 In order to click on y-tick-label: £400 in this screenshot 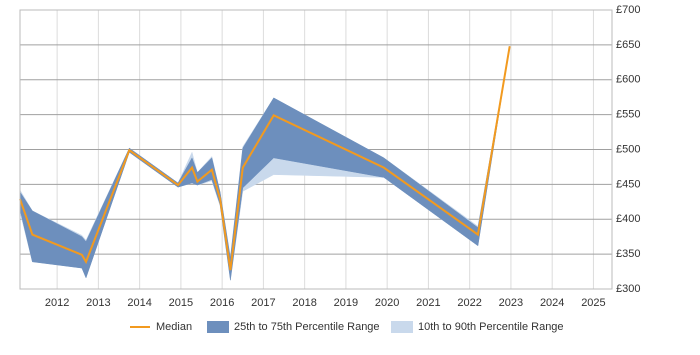, I will do `click(628, 219)`.